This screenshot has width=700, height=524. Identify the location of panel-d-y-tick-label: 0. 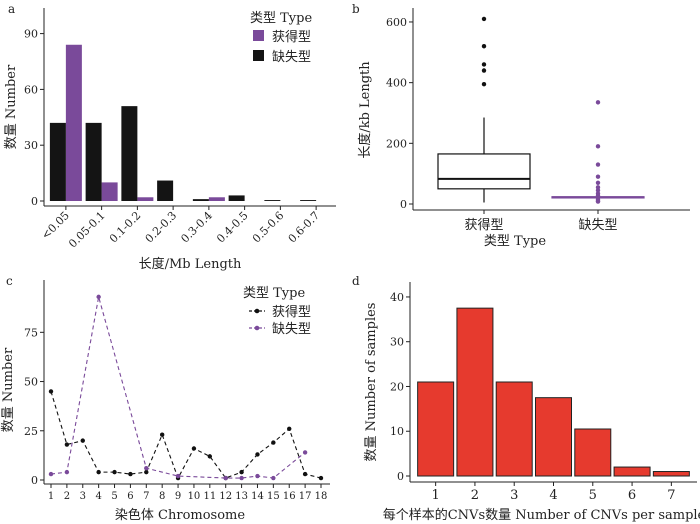
(400, 476).